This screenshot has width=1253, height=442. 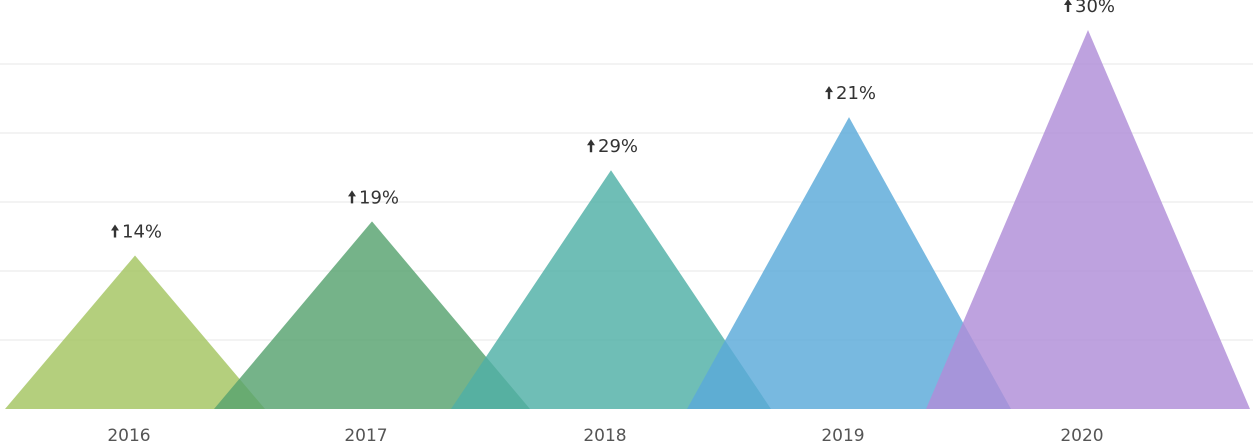 I want to click on x-axis: 2016 2017 2018 2019 2020, so click(x=605, y=434).